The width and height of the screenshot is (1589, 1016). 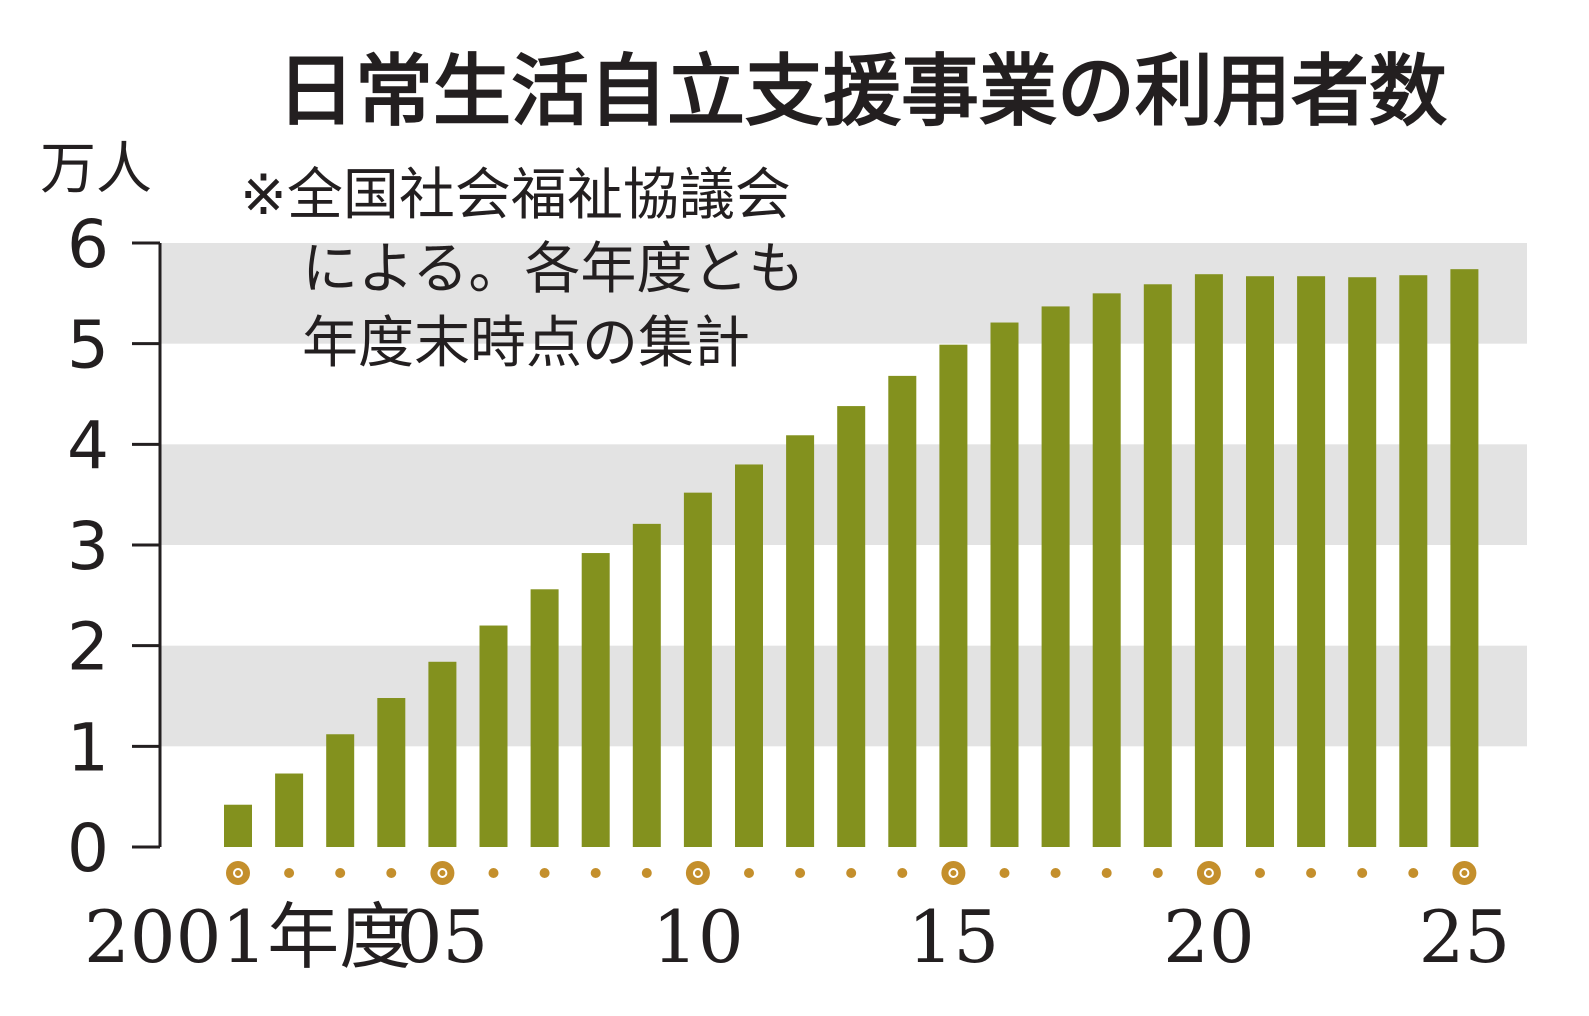 What do you see at coordinates (1209, 937) in the screenshot?
I see `x-tick-label: 20` at bounding box center [1209, 937].